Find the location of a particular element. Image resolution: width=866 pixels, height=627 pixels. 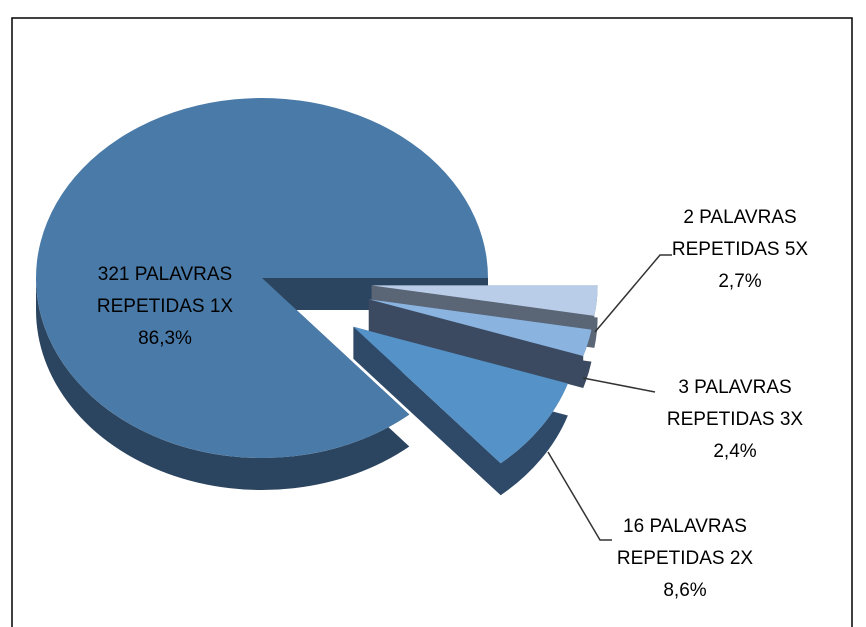

slice-value-label: 86,3% is located at coordinates (165, 338).